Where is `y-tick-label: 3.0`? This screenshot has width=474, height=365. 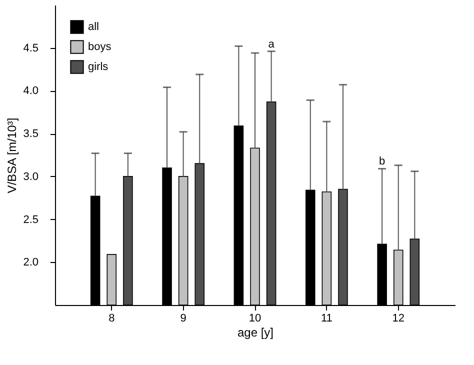 y-tick-label: 3.0 is located at coordinates (30, 176).